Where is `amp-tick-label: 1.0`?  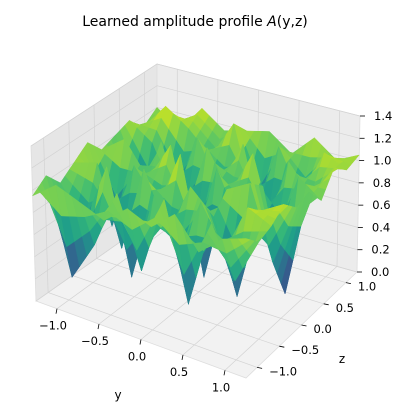
amp-tick-label: 1.0 is located at coordinates (382, 161).